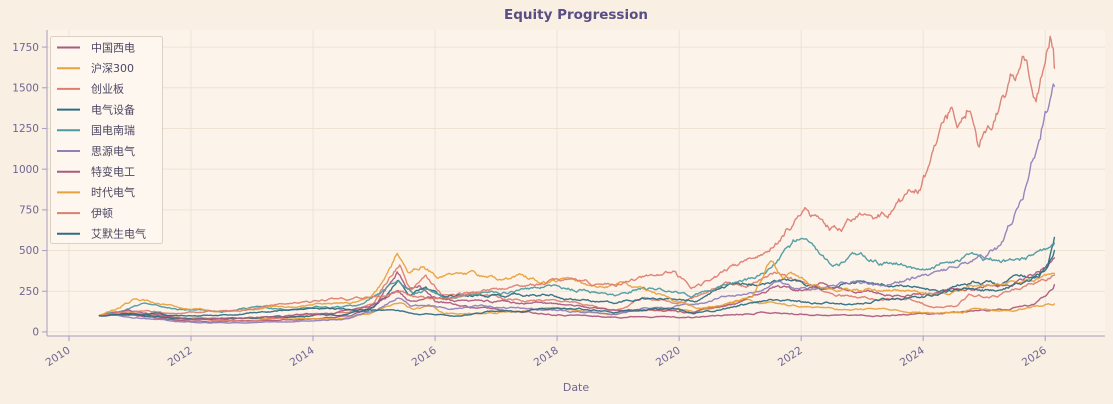 This screenshot has height=404, width=1113. Describe the element at coordinates (113, 47) in the screenshot. I see `legend-label-0: 中国西电` at that location.